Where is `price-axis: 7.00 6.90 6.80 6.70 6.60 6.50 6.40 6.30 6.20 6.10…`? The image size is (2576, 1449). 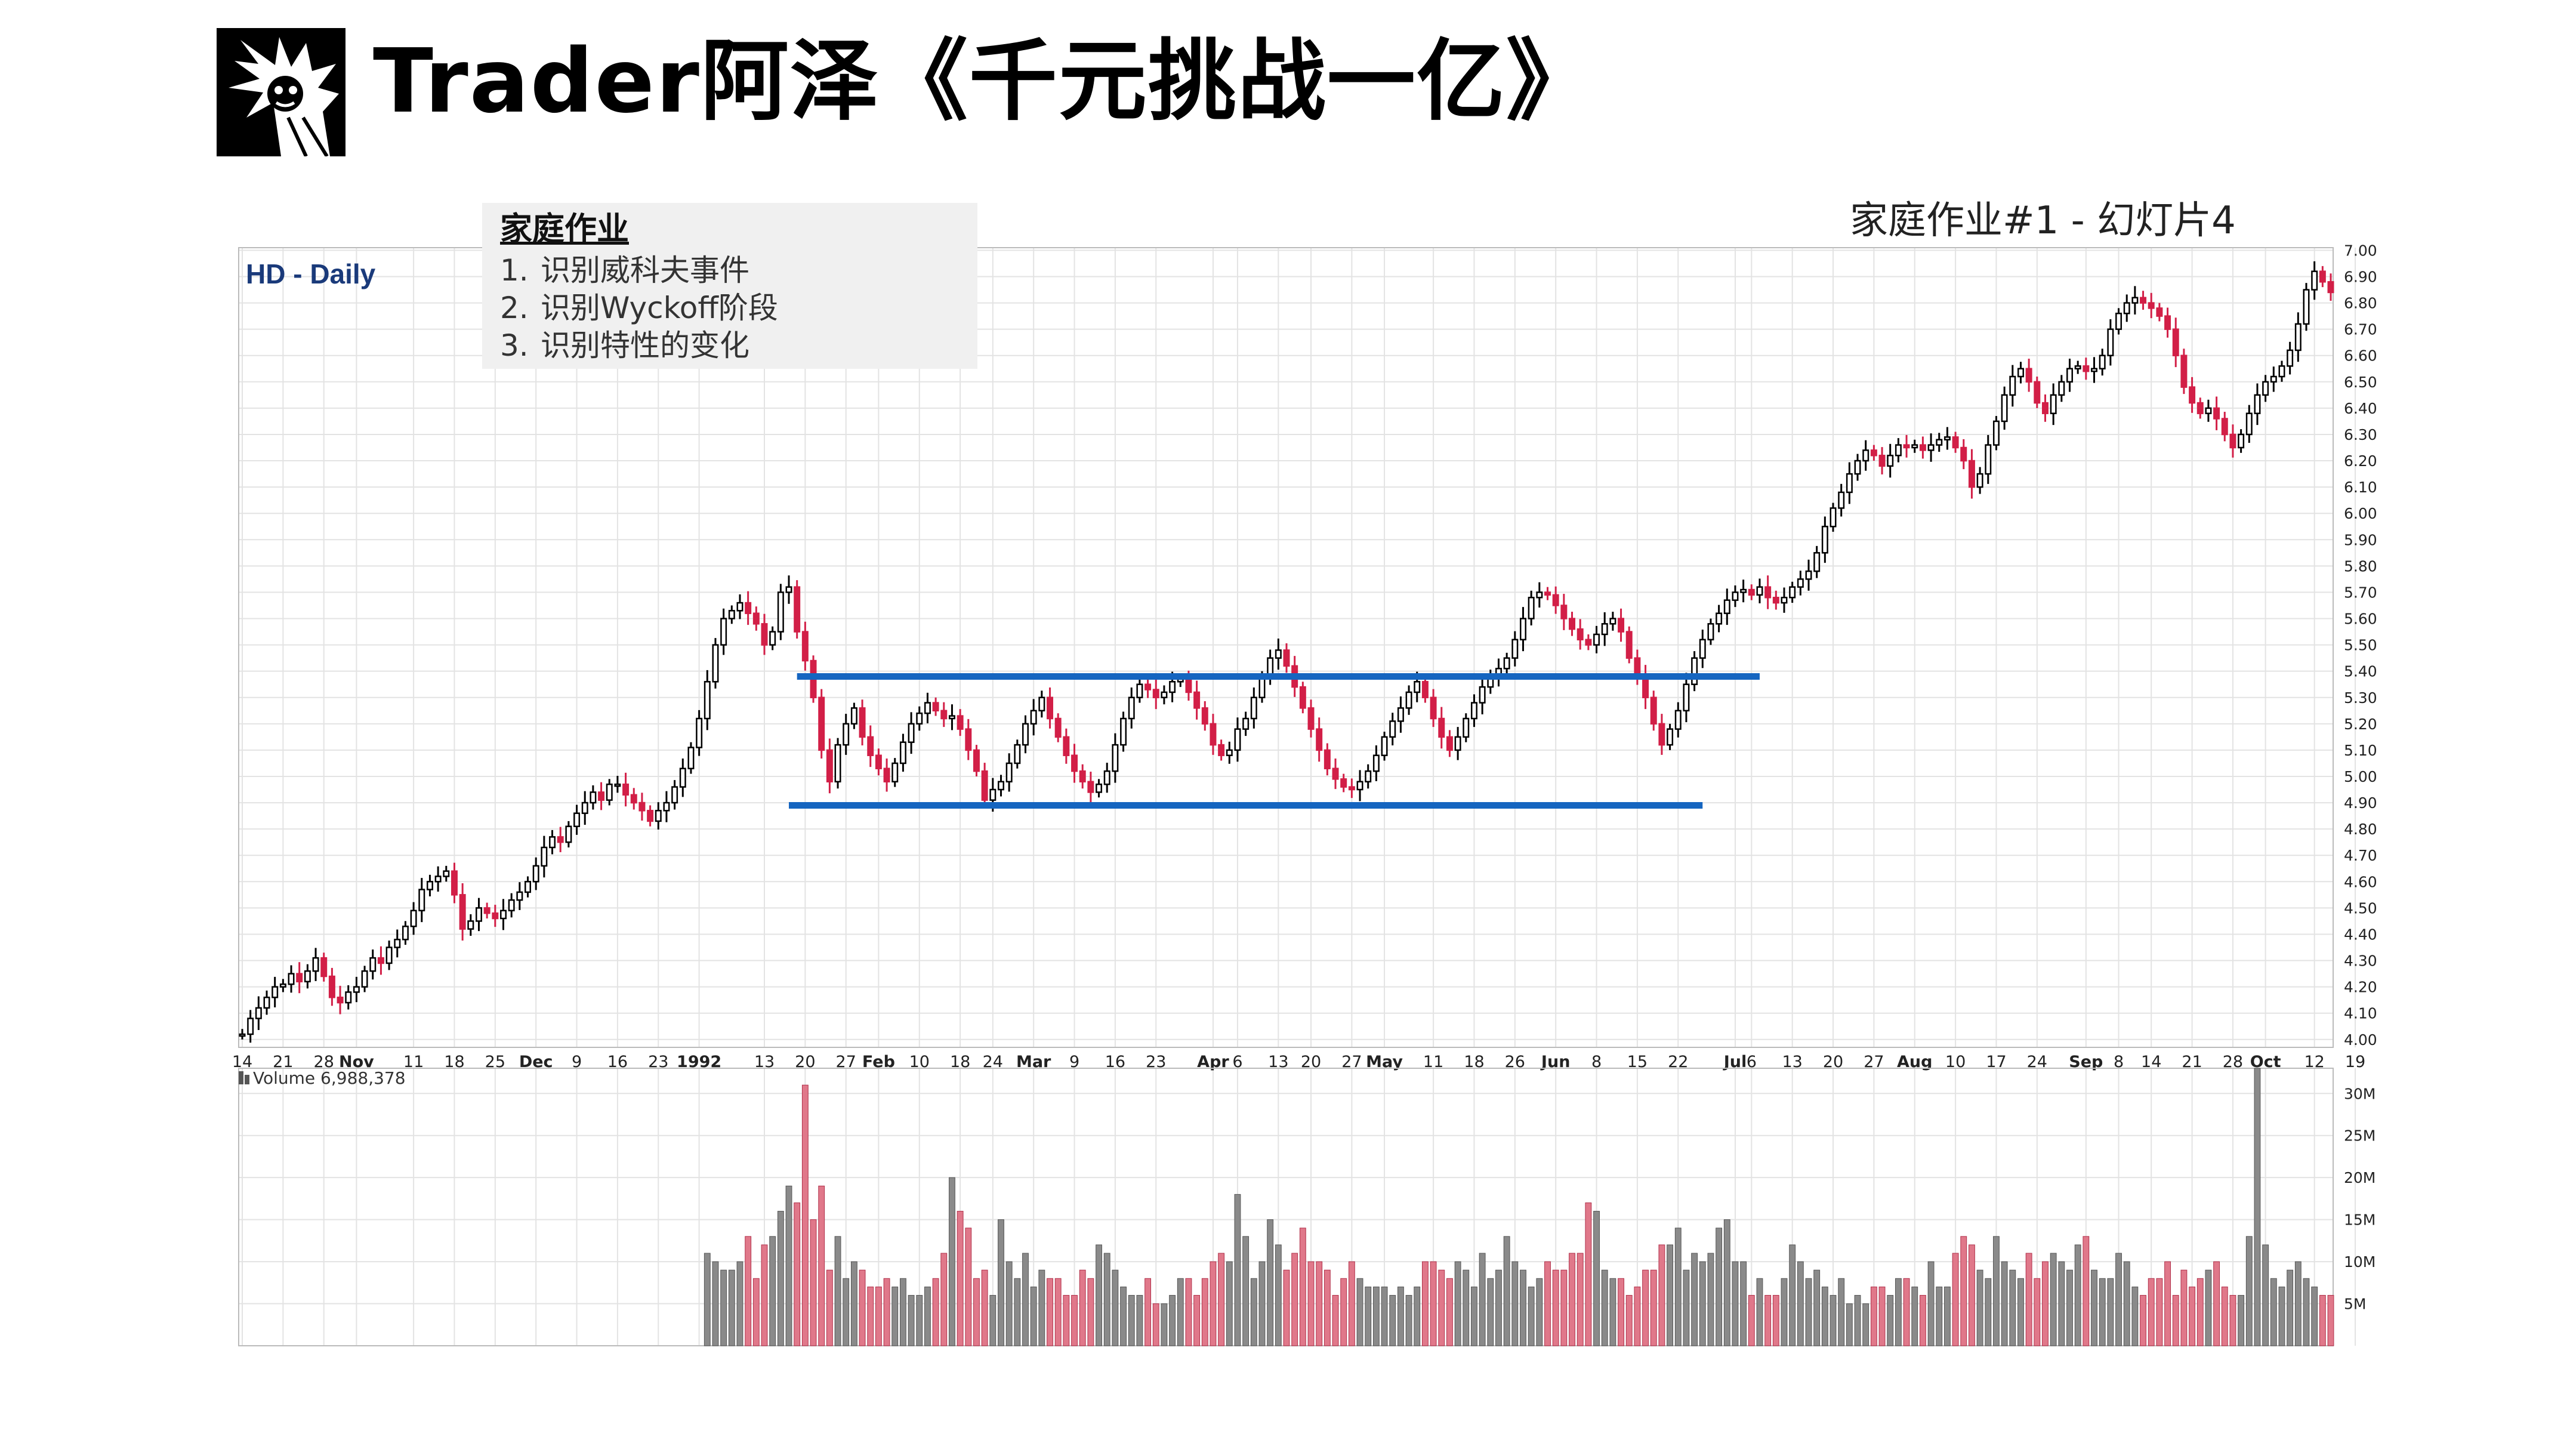 price-axis: 7.00 6.90 6.80 6.70 6.60 6.50 6.40 6.30 6.20 6.10… is located at coordinates (2360, 645).